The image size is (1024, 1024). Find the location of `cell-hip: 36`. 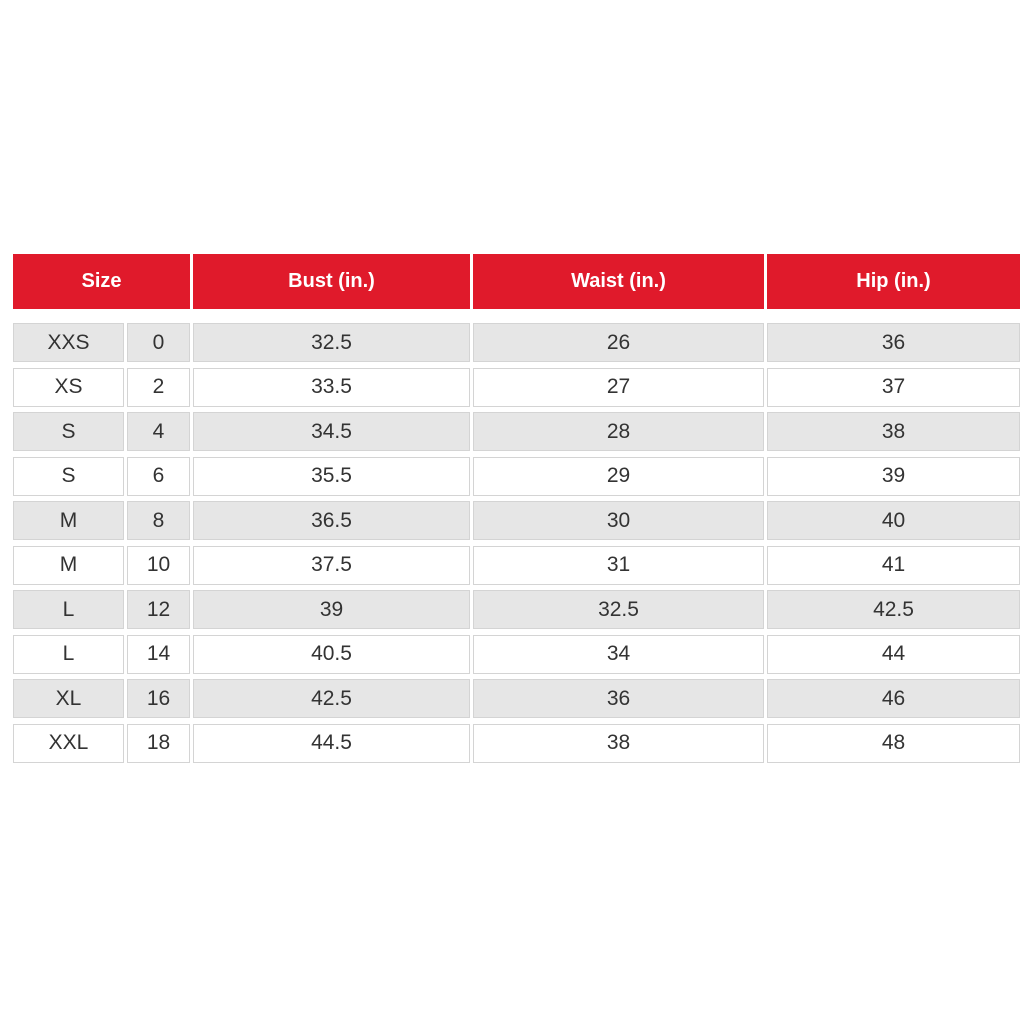

cell-hip: 36 is located at coordinates (893, 342).